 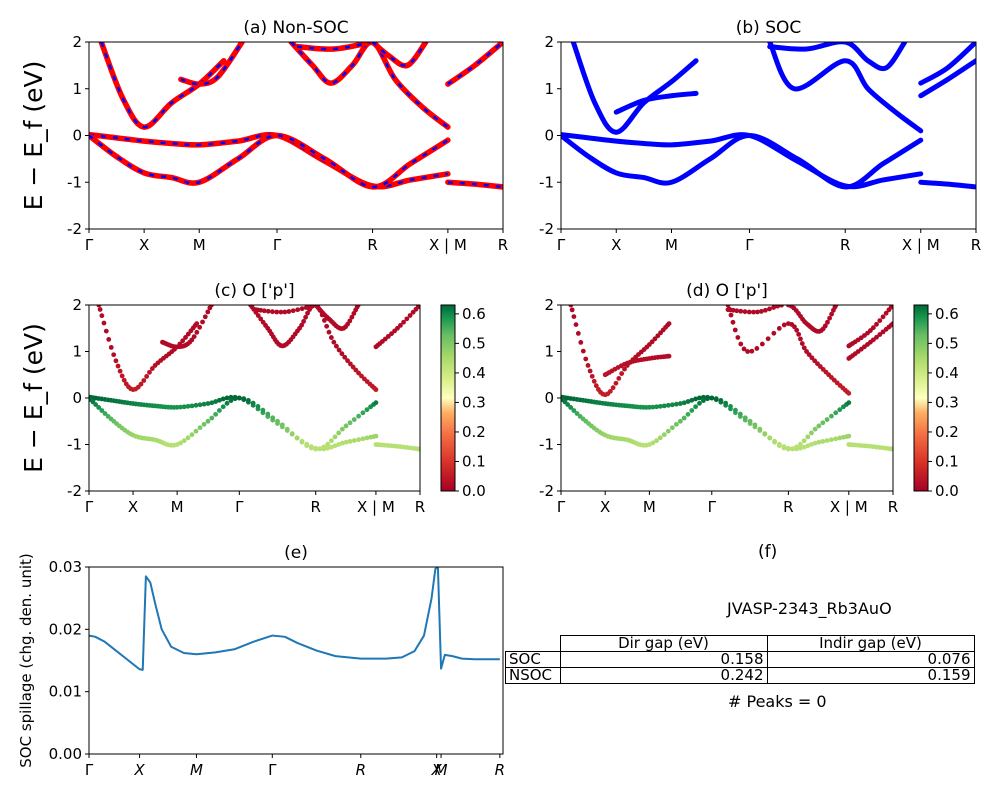 I want to click on table-row: NSOC 0.242 0.159, so click(x=740, y=675).